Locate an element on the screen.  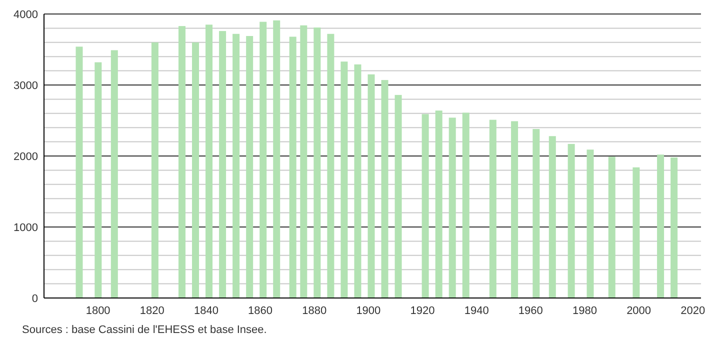
y-tick-label: 3000 is located at coordinates (26, 86).